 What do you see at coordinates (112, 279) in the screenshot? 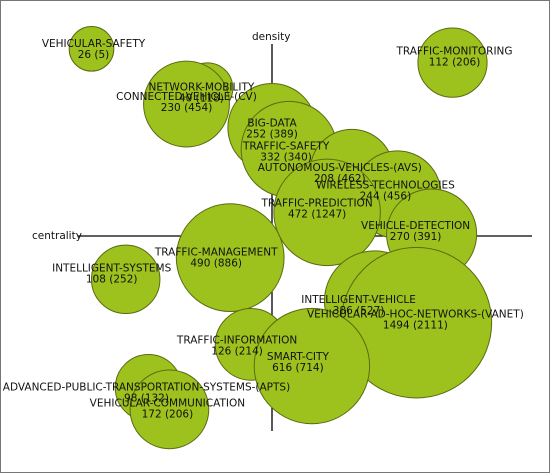
I see `theme-stats-label: 108 (252)` at bounding box center [112, 279].